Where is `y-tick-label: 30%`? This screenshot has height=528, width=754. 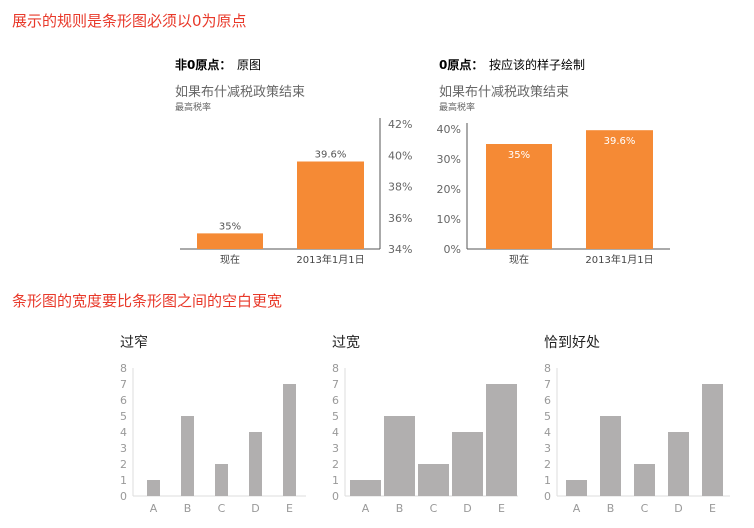
y-tick-label: 30% is located at coordinates (449, 159).